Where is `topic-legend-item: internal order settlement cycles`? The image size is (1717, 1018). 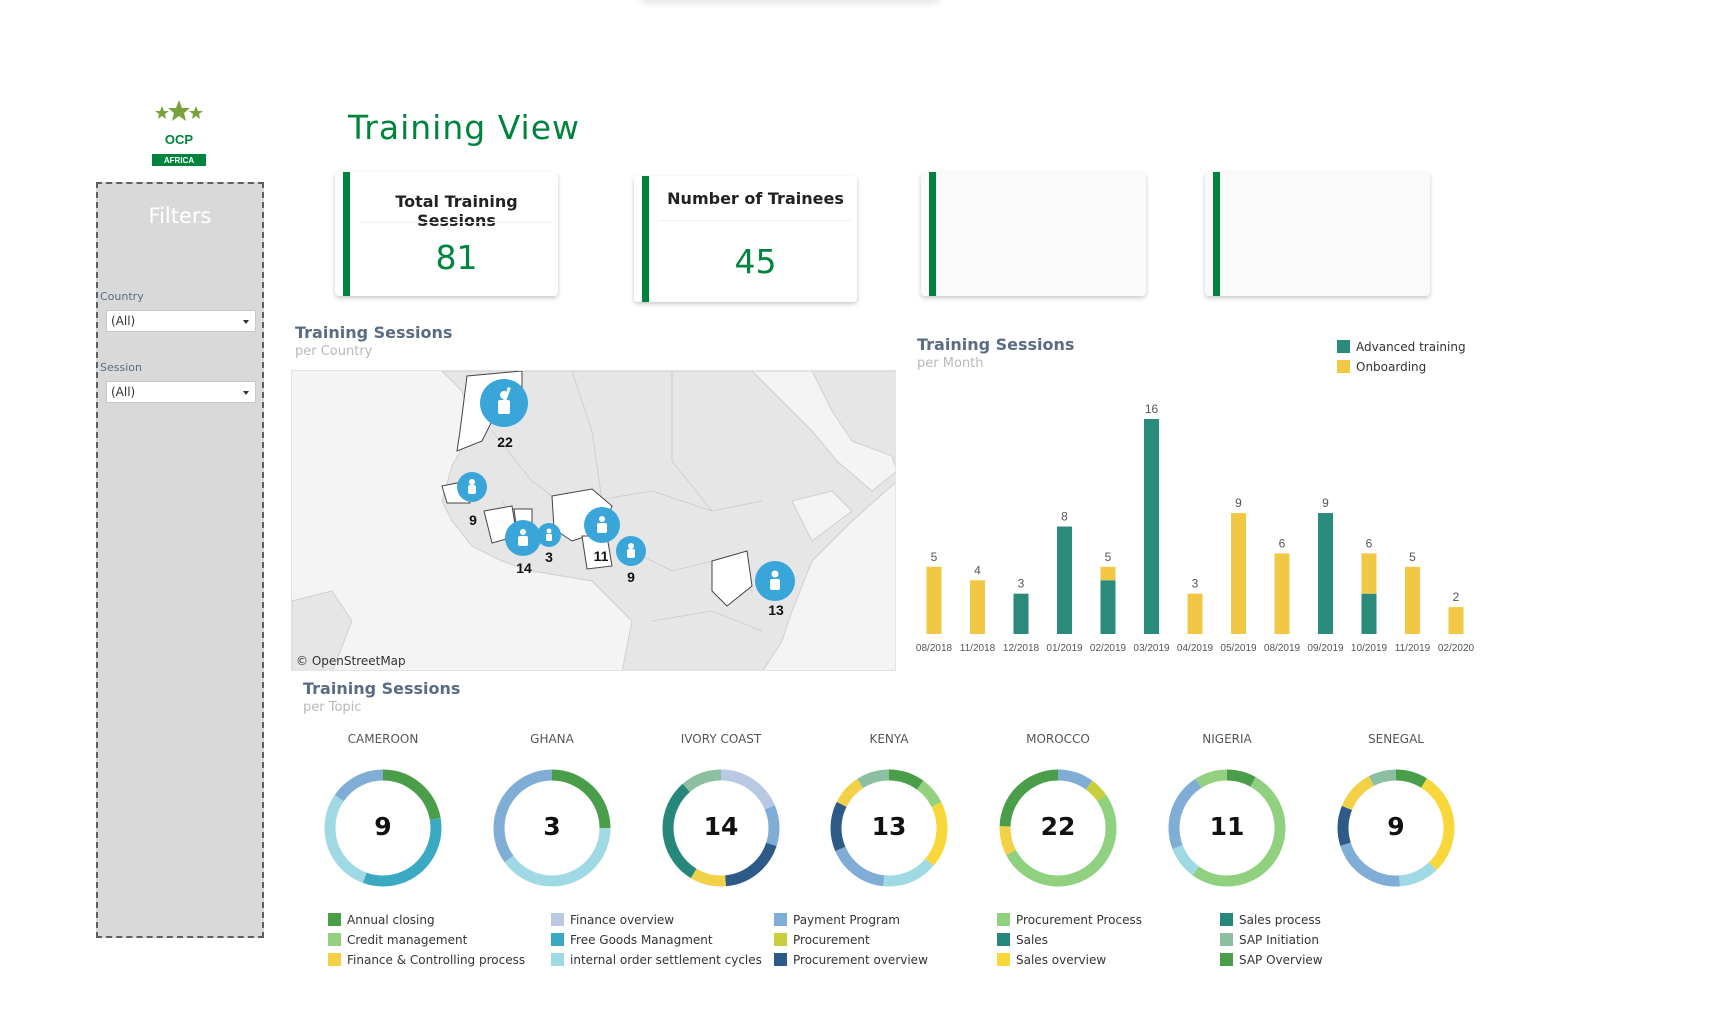
topic-legend-item: internal order settlement cycles is located at coordinates (656, 960).